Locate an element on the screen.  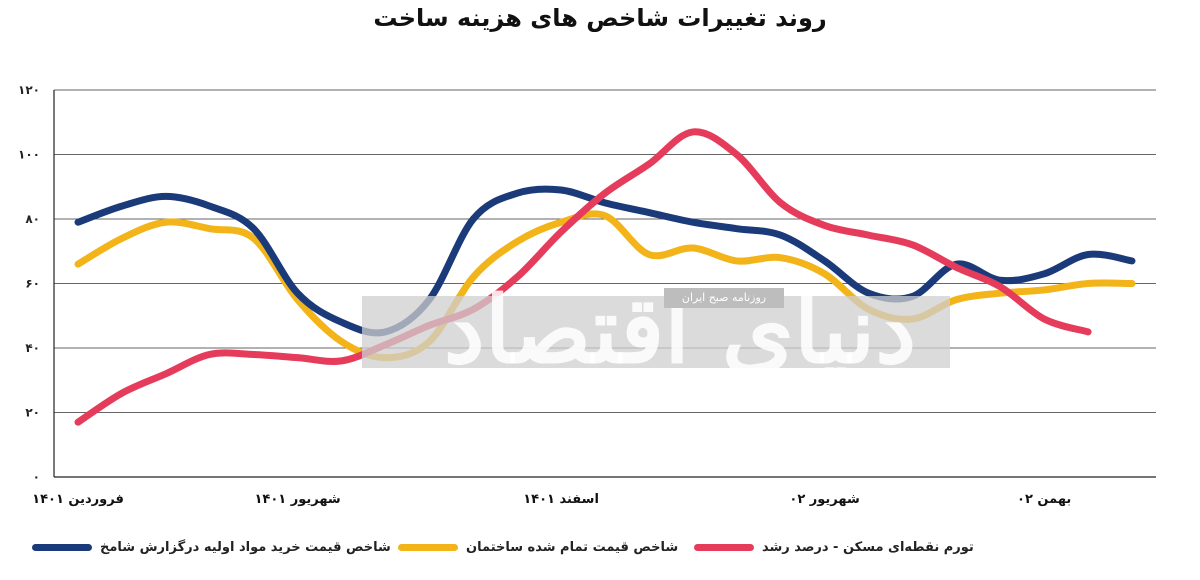
y-tick-label: ۰ is located at coordinates (36, 477).